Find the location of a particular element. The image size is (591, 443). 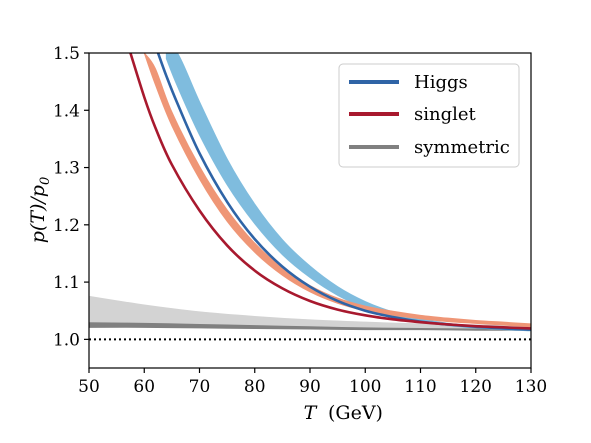

svg-text: p(T)/p0 is located at coordinates (40, 210).